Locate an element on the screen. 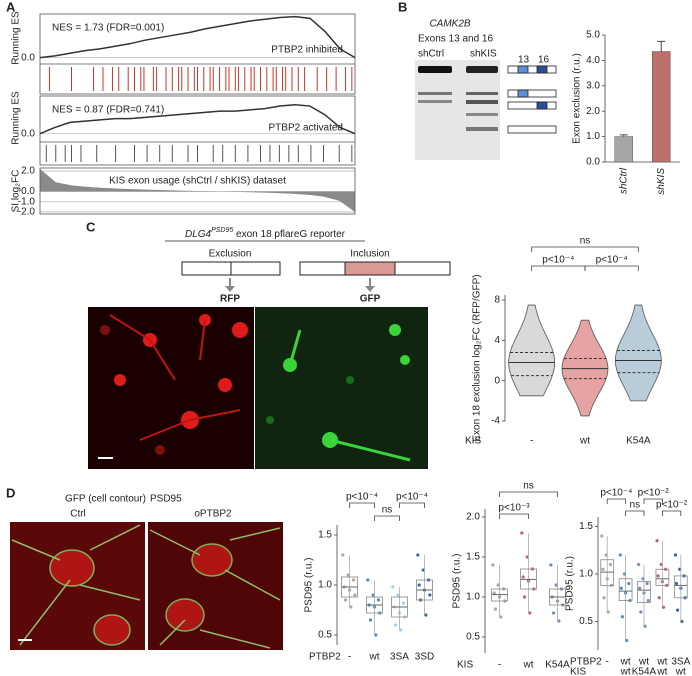 This screenshot has height=676, width=692. rfp-label: RFP is located at coordinates (230, 299).